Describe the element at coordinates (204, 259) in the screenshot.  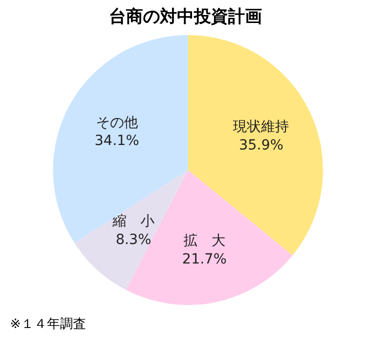
I see `data-label: 21.7%` at that location.